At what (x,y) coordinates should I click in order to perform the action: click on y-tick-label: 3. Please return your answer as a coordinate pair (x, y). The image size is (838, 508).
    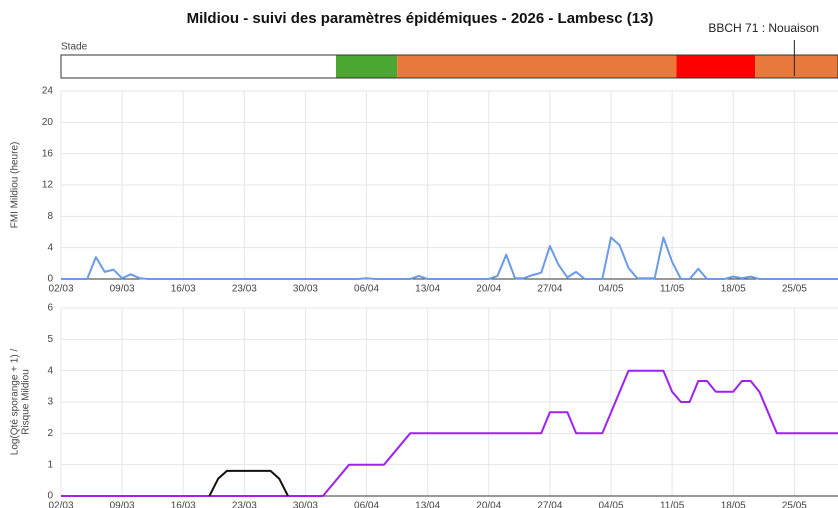
    Looking at the image, I should click on (50, 402).